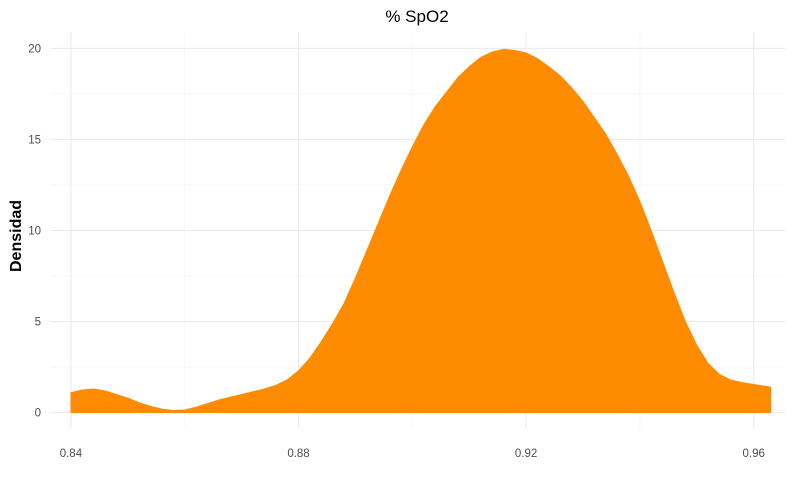 The height and width of the screenshot is (485, 794). What do you see at coordinates (71, 454) in the screenshot?
I see `x-tick-label: 0.84` at bounding box center [71, 454].